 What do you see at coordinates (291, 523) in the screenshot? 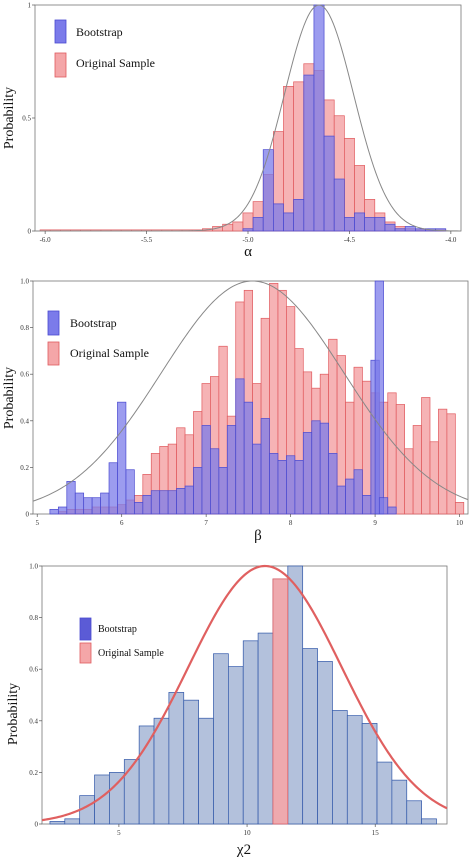
I see `x-tick-label: 8` at bounding box center [291, 523].